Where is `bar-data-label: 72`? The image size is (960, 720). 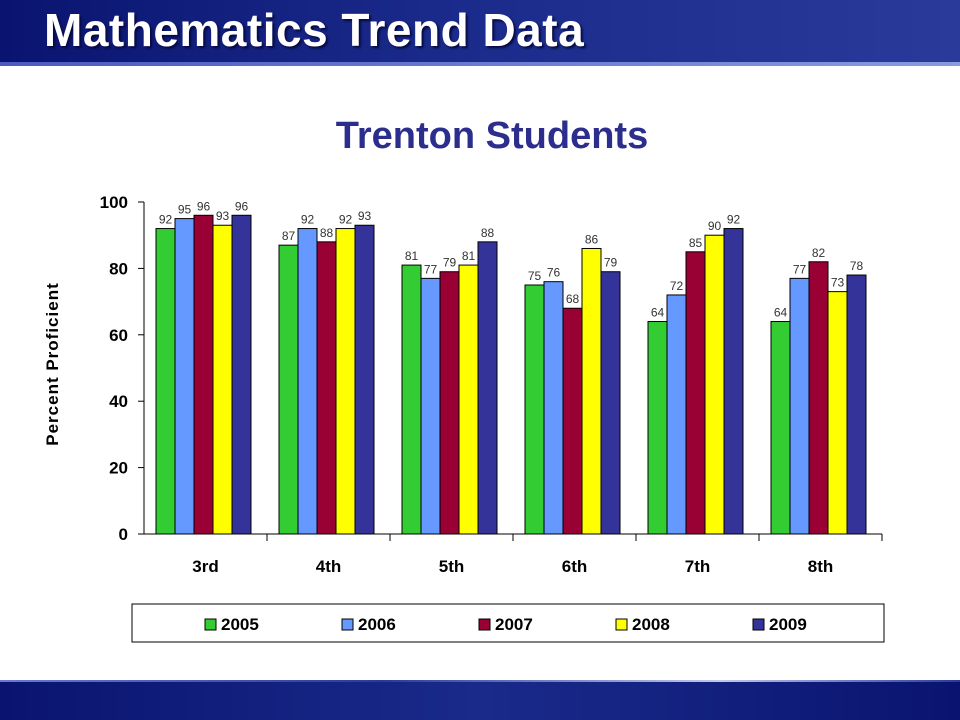
bar-data-label: 72 is located at coordinates (677, 286).